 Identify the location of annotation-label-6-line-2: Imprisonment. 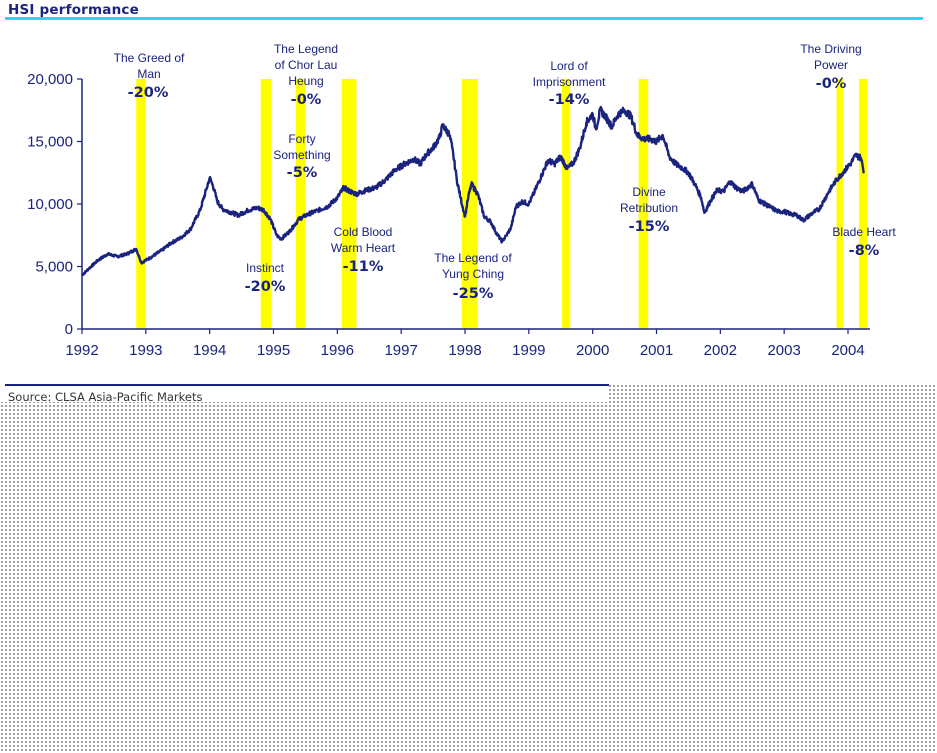
(569, 82).